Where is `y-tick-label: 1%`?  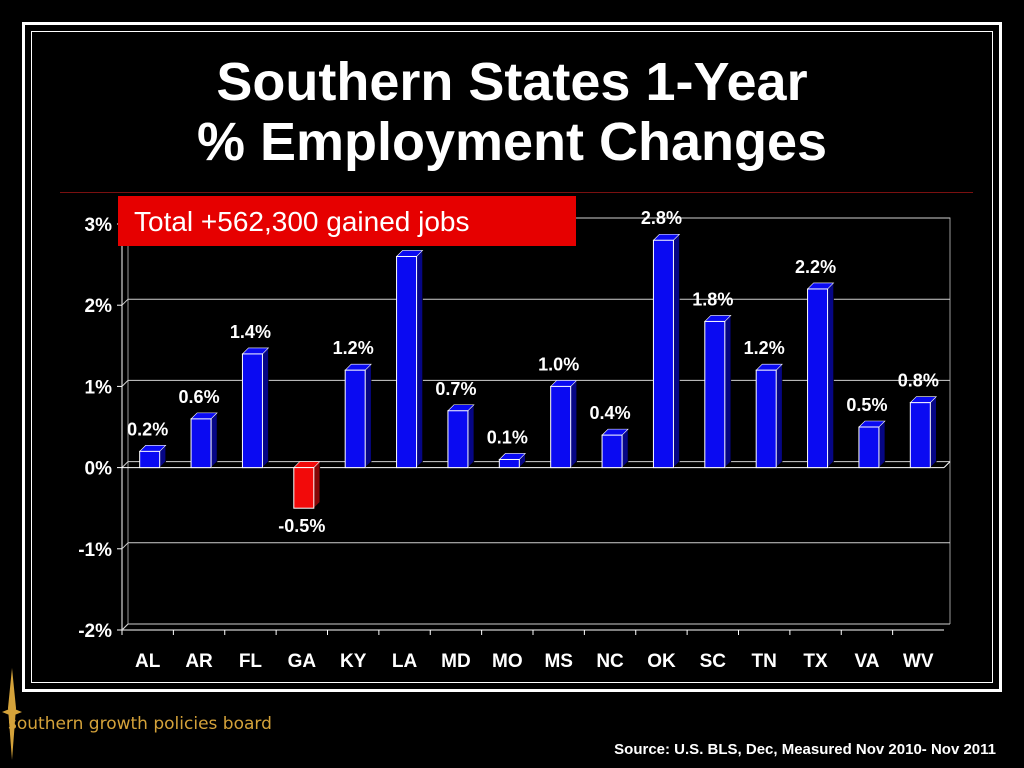
y-tick-label: 1% is located at coordinates (99, 387).